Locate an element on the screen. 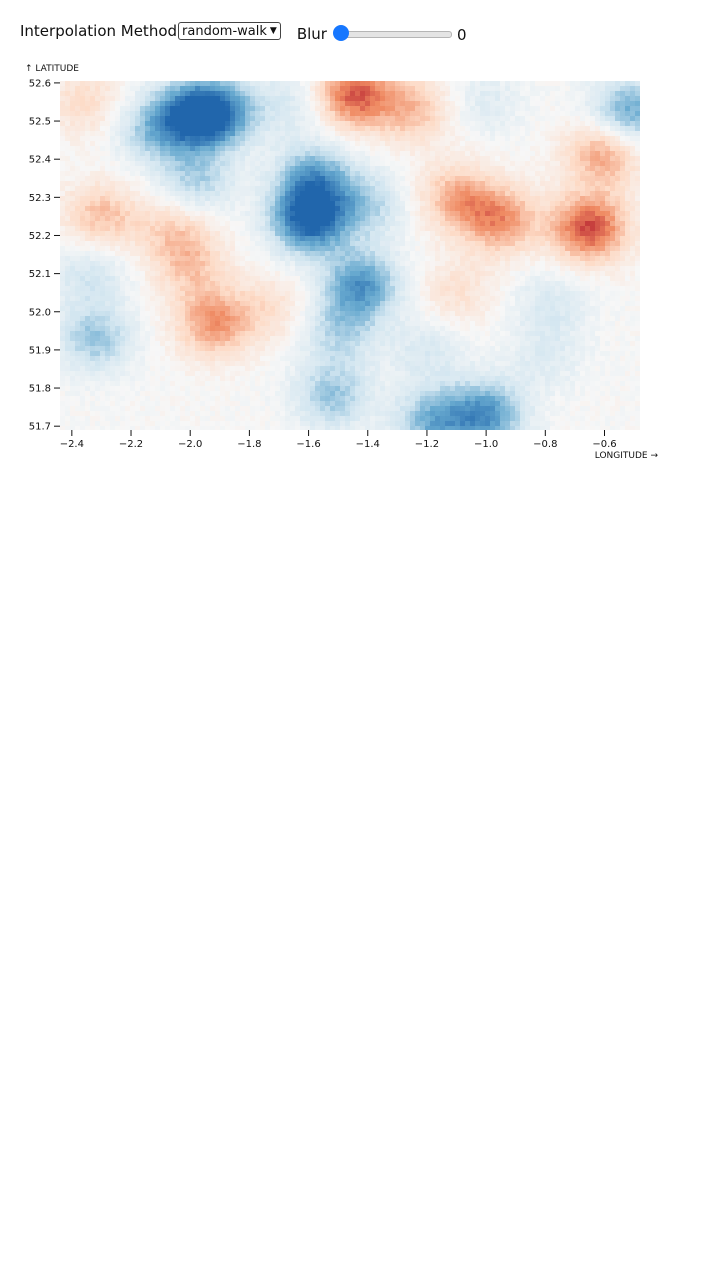  blur-slider is located at coordinates (393, 33).